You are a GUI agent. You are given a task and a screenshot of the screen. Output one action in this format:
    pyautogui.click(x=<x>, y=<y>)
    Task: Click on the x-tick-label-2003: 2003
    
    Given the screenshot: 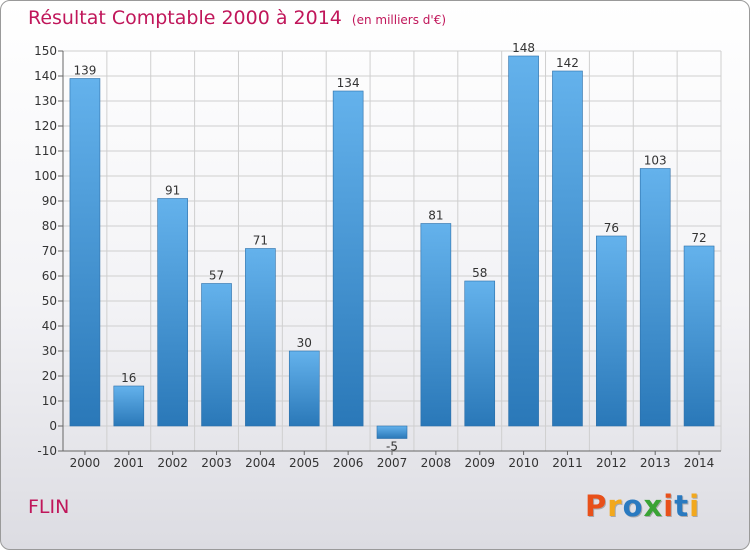 What is the action you would take?
    pyautogui.click(x=216, y=463)
    